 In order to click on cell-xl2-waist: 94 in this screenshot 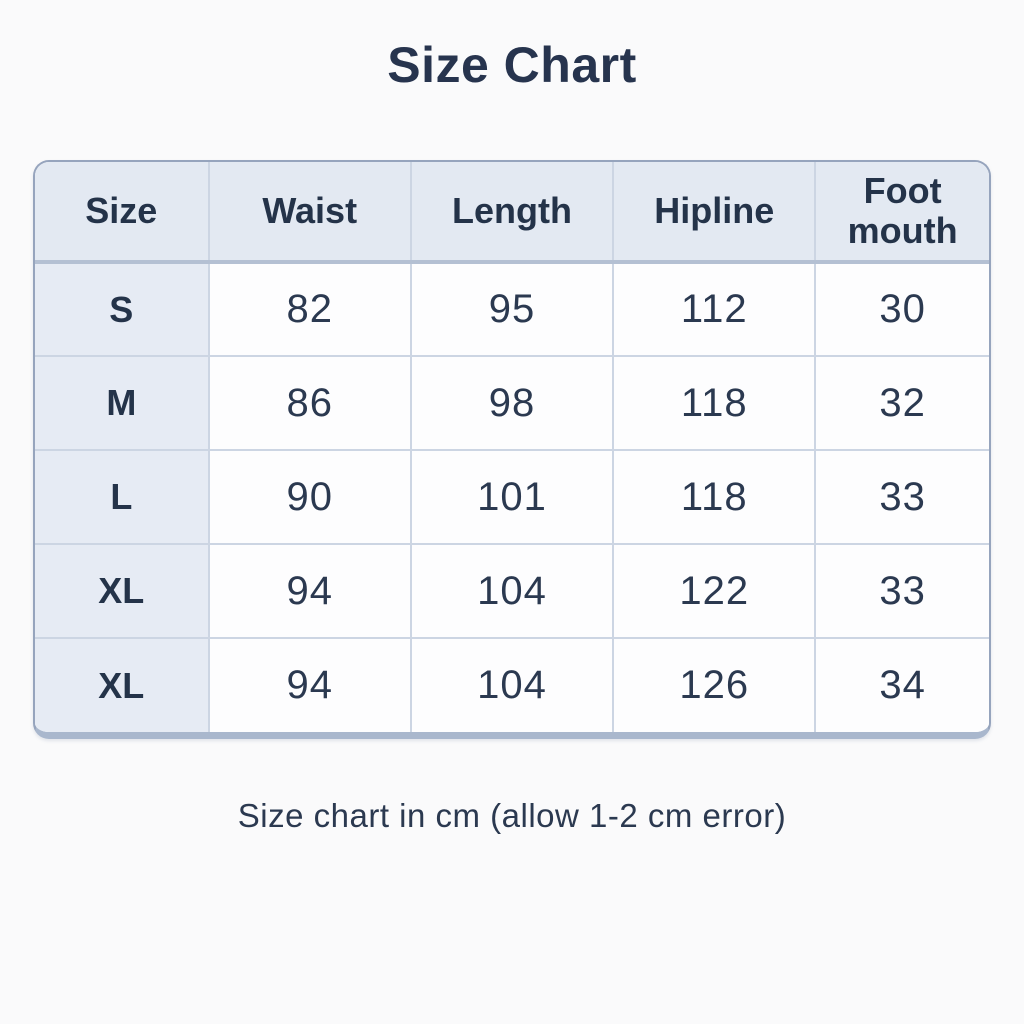, I will do `click(310, 685)`.